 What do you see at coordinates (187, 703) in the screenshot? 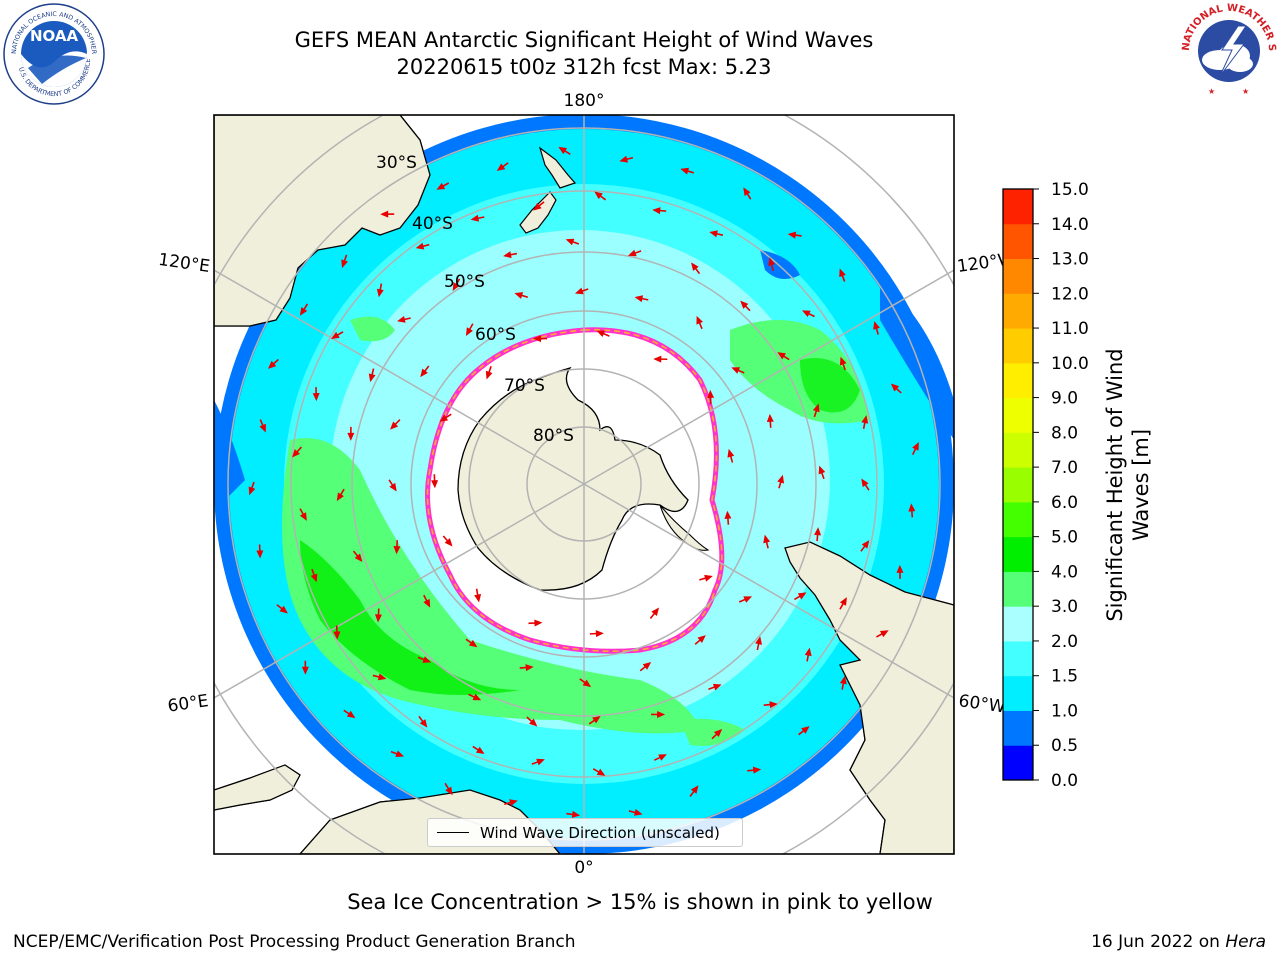
I see `lon-label-60e: 60°E` at bounding box center [187, 703].